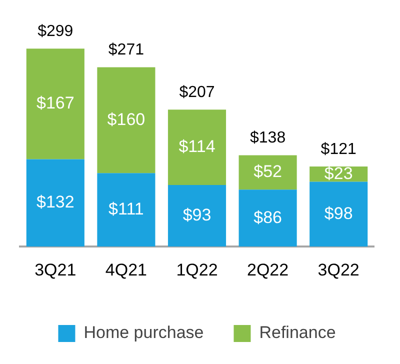 The height and width of the screenshot is (364, 400). I want to click on data-label: $114, so click(197, 146).